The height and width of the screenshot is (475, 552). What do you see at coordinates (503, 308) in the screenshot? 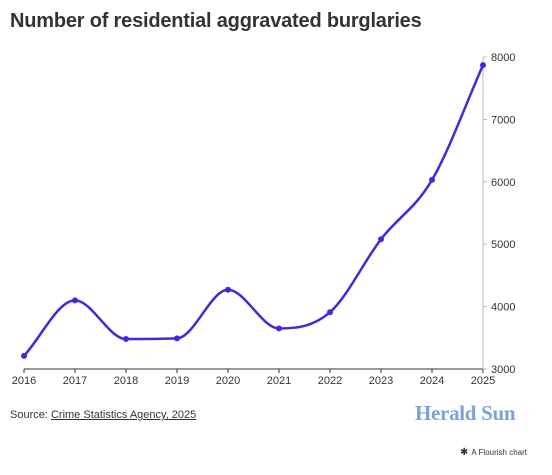
I see `y-tick-label: 4000` at bounding box center [503, 308].